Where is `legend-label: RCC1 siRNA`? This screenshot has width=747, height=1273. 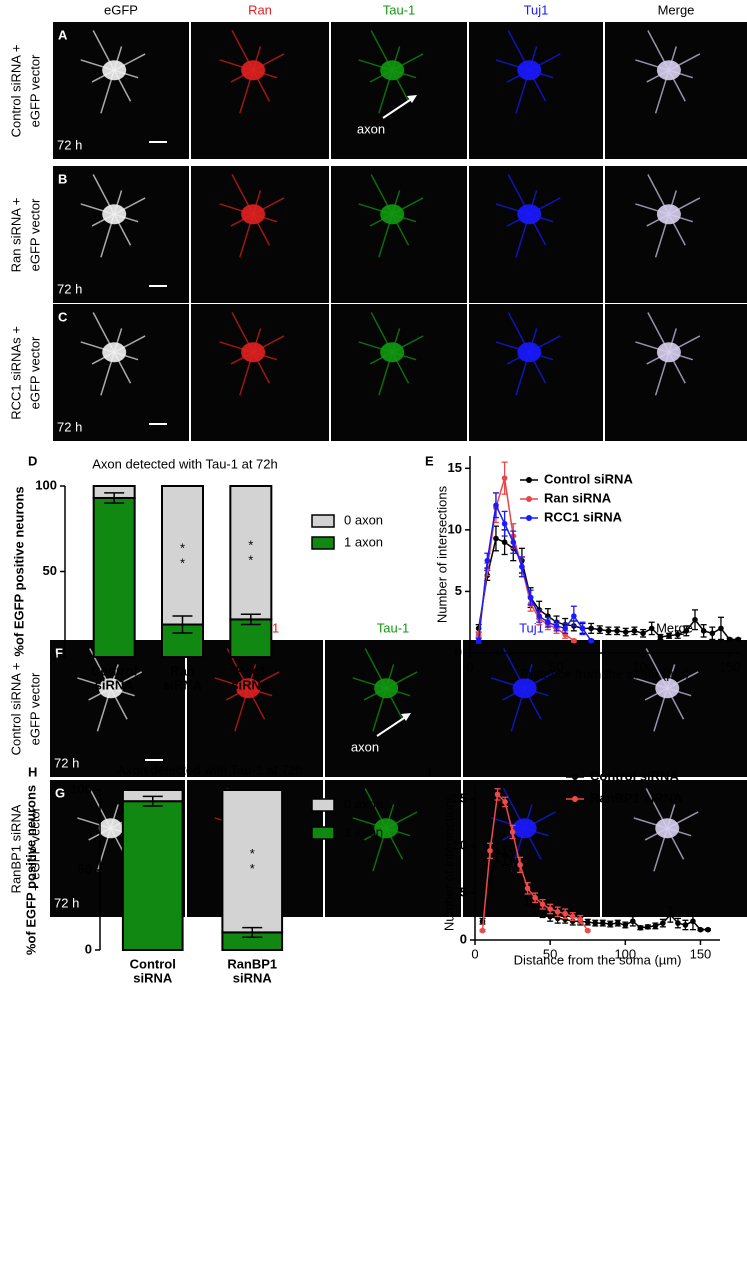
legend-label: RCC1 siRNA is located at coordinates (583, 516).